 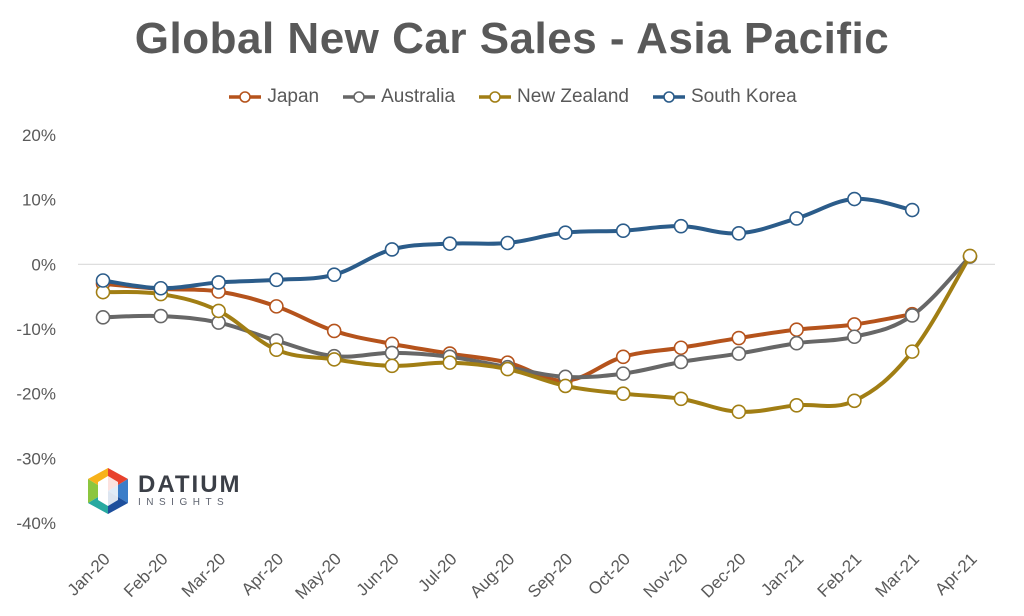 What do you see at coordinates (956, 574) in the screenshot?
I see `x-tick-label: Apr-21` at bounding box center [956, 574].